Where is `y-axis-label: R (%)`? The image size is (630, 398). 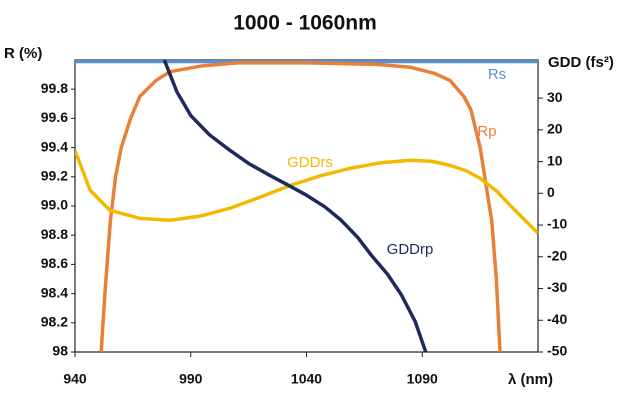 y-axis-label: R (%) is located at coordinates (23, 53).